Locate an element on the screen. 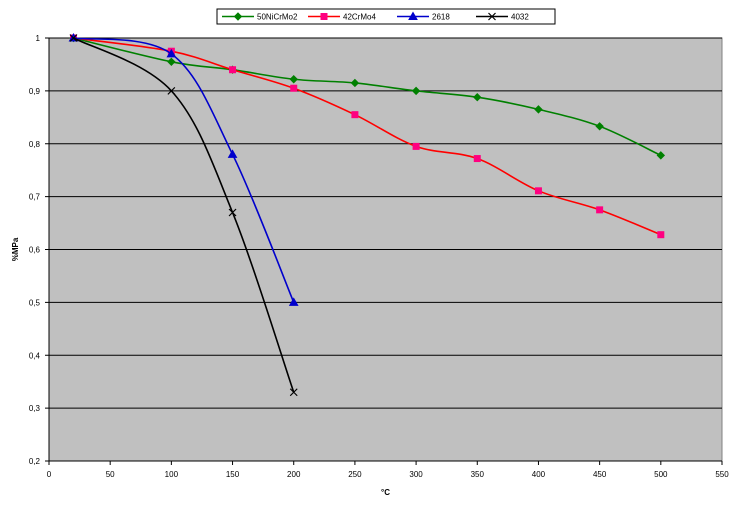  legend-label: 42CrMo4 is located at coordinates (359, 17).